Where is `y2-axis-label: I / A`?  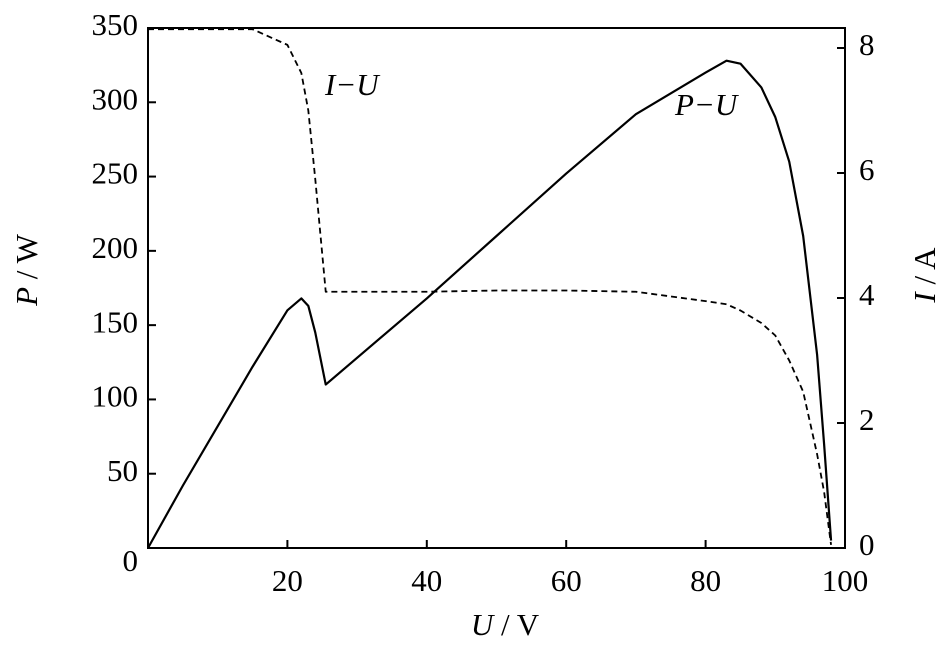
y2-axis-label: I / A is located at coordinates (924, 275).